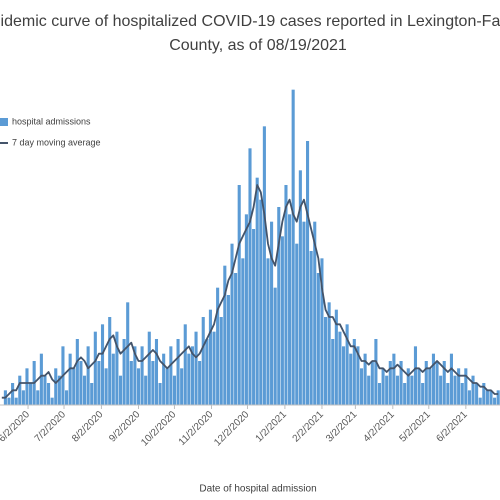 The image size is (500, 500). I want to click on x-tick-label: 2/2/2021, so click(309, 427).